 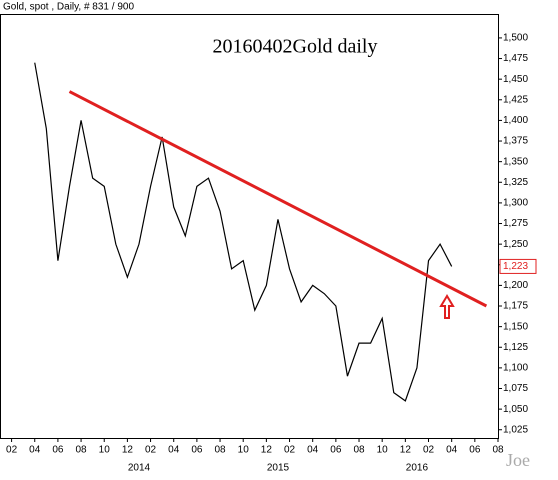 I want to click on chart-header: Gold, spot , Daily, # 831 / 900, so click(x=68, y=7).